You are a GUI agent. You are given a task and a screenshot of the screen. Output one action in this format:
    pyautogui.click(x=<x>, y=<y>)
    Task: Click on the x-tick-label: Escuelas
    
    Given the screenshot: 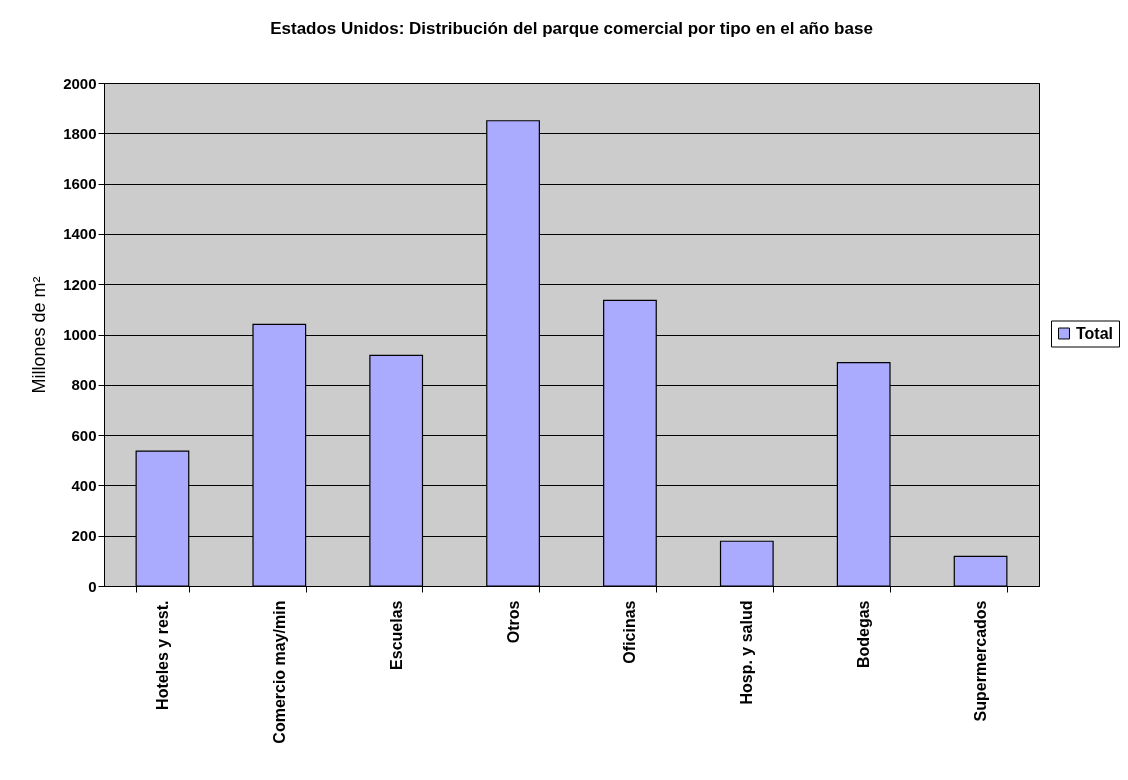 What is the action you would take?
    pyautogui.click(x=396, y=635)
    